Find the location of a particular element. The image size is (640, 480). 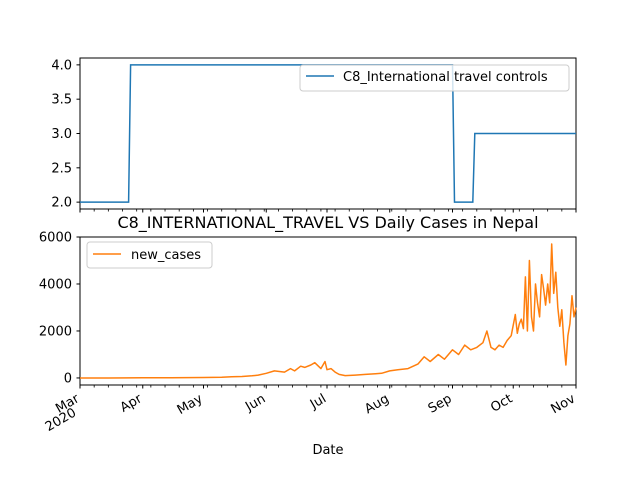

bottom-axes-yticks: 0 2000 4000 6000 is located at coordinates (59, 308).